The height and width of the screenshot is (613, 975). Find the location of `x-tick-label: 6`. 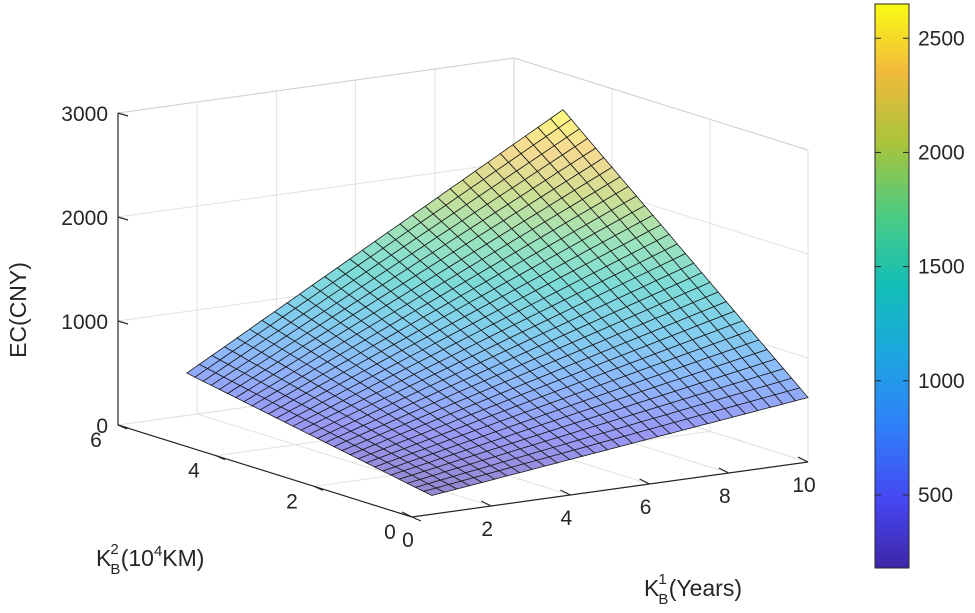

x-tick-label: 6 is located at coordinates (646, 507).